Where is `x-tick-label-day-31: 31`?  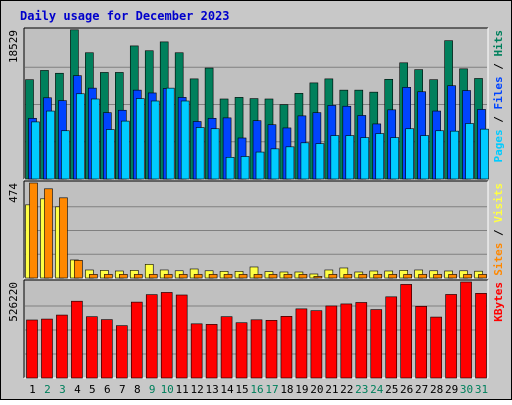 x-tick-label-day-31: 31 is located at coordinates (481, 389).